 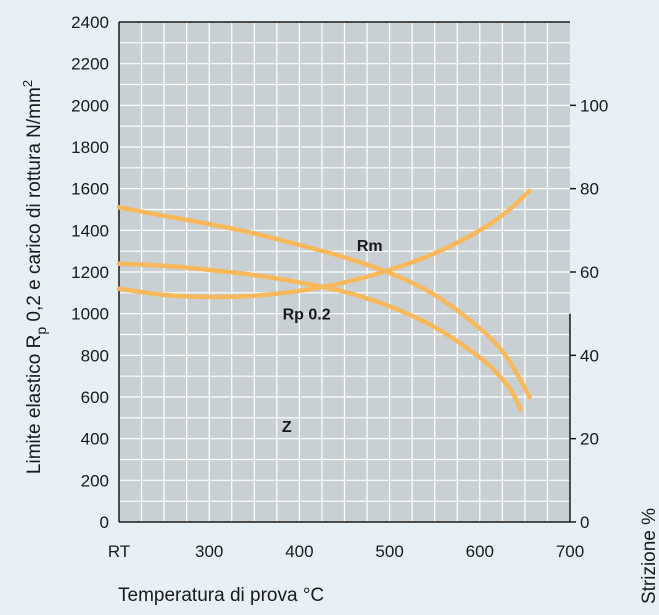 I want to click on y-tick-label: 1600, so click(x=90, y=189).